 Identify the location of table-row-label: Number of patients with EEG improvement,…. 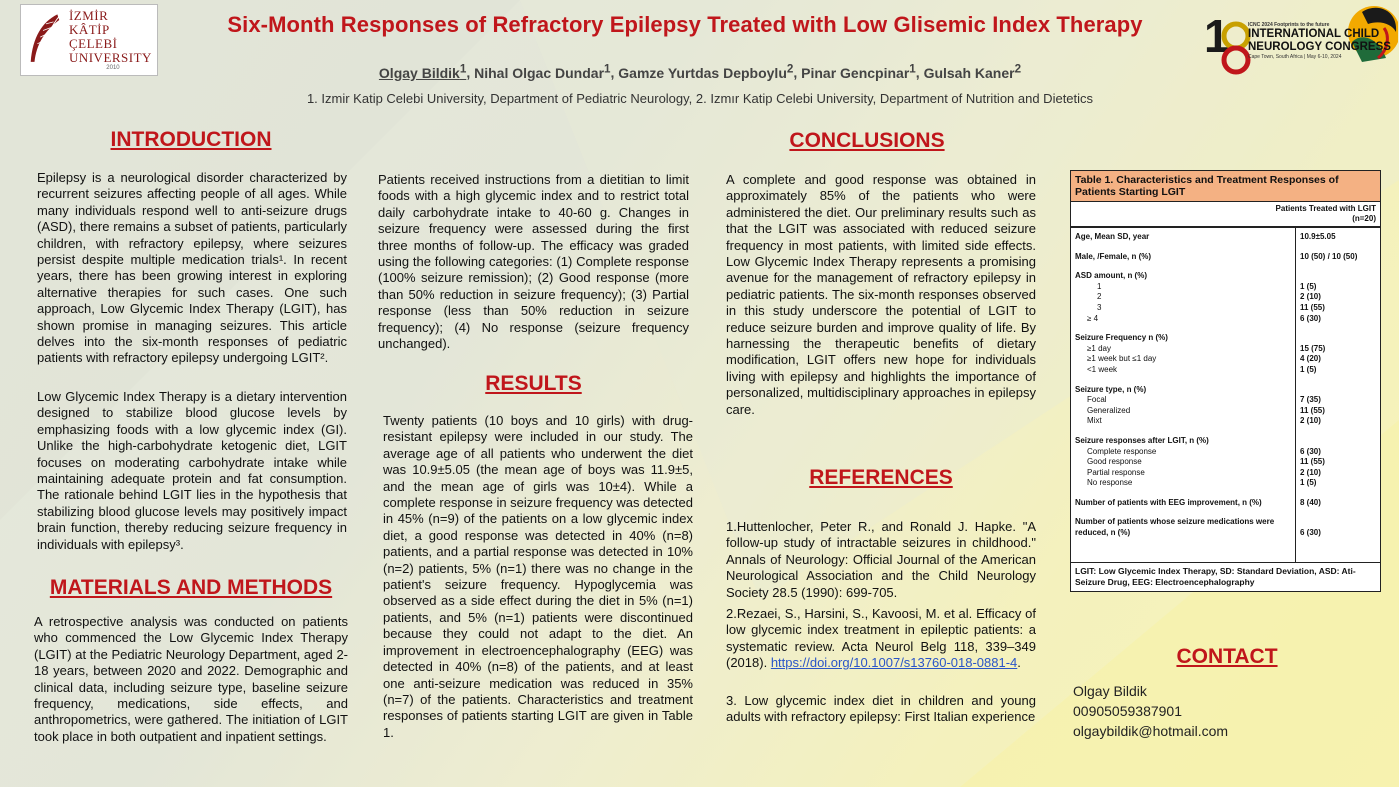
(1168, 502).